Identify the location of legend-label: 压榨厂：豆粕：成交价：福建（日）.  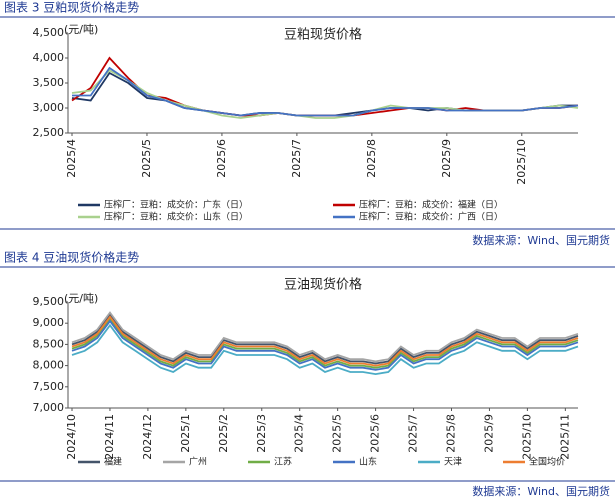
(431, 205).